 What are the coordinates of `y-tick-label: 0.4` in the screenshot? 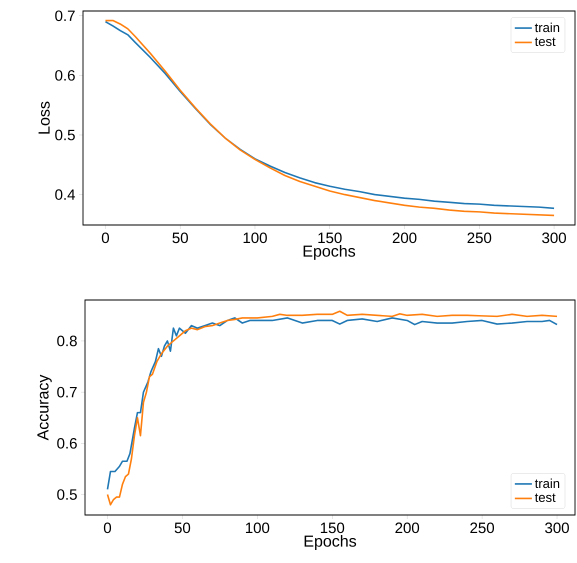 It's located at (65, 194).